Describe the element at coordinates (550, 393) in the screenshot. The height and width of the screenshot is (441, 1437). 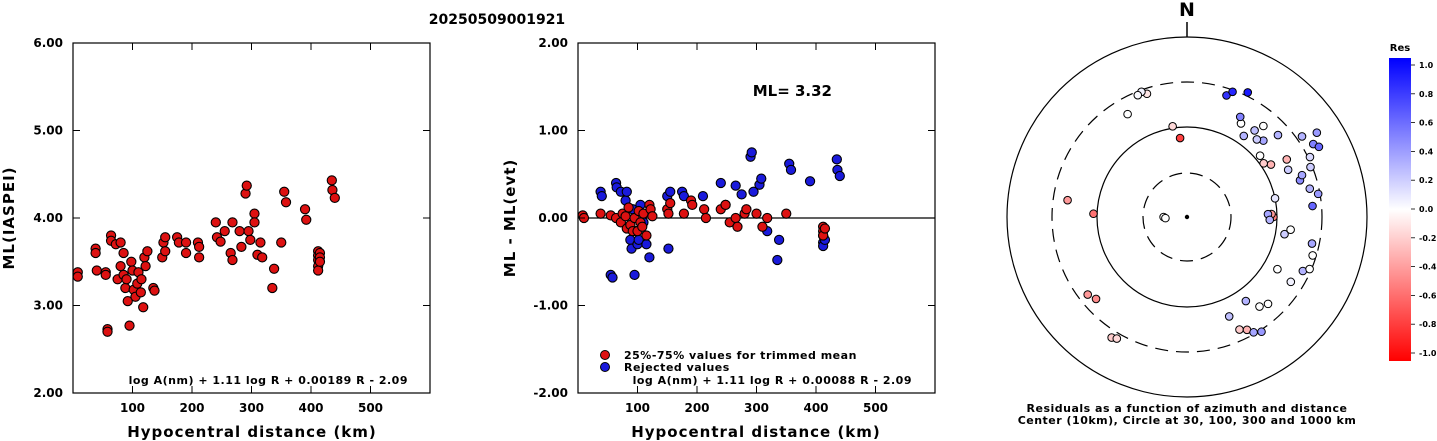
I see `middle-y-tick-label: -2.00` at that location.